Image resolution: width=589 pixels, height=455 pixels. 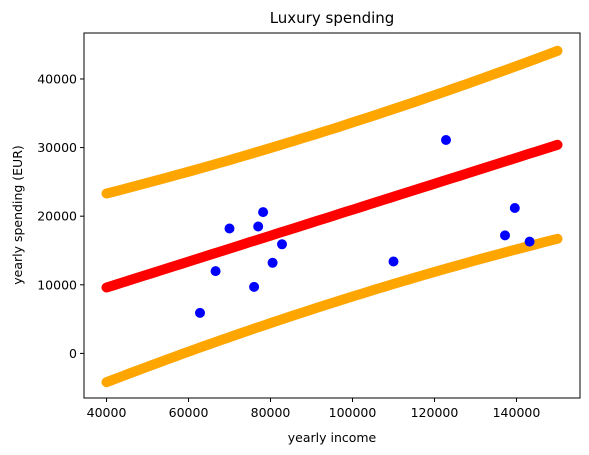 I want to click on y-tick-label: 10000, so click(x=57, y=284).